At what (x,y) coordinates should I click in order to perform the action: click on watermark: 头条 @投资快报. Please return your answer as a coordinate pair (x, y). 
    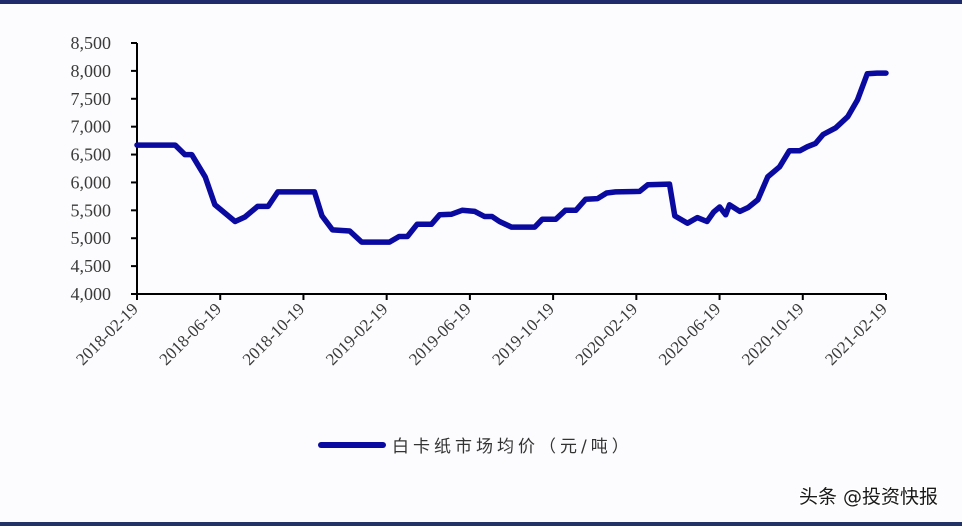
    Looking at the image, I should click on (868, 497).